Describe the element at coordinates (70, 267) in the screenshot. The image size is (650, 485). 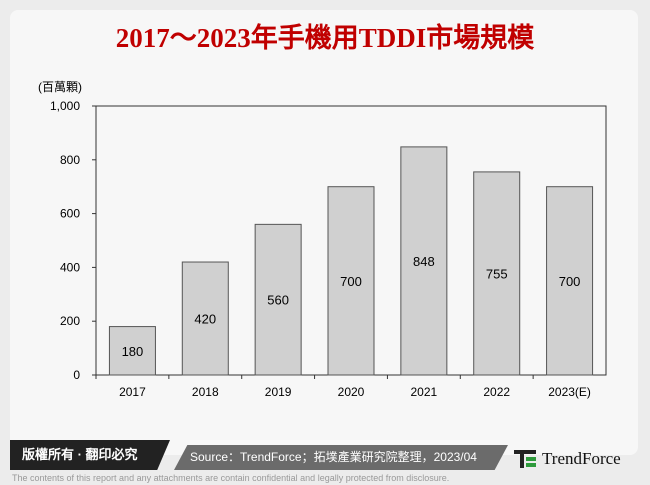
I see `y-tick-label: 400` at that location.